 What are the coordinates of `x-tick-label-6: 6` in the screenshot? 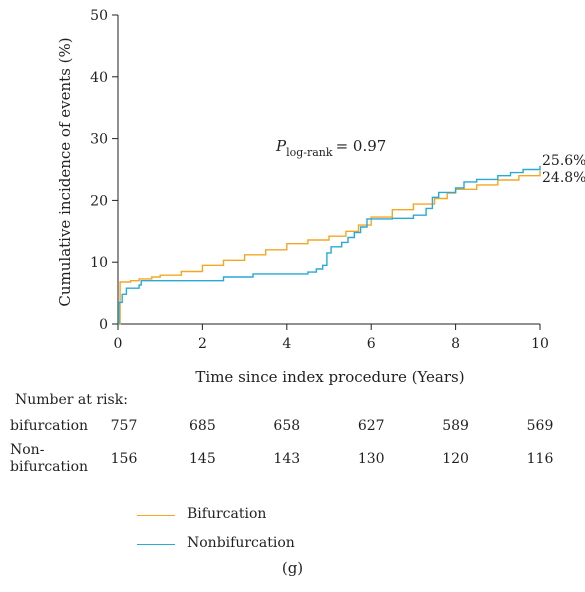 It's located at (371, 344).